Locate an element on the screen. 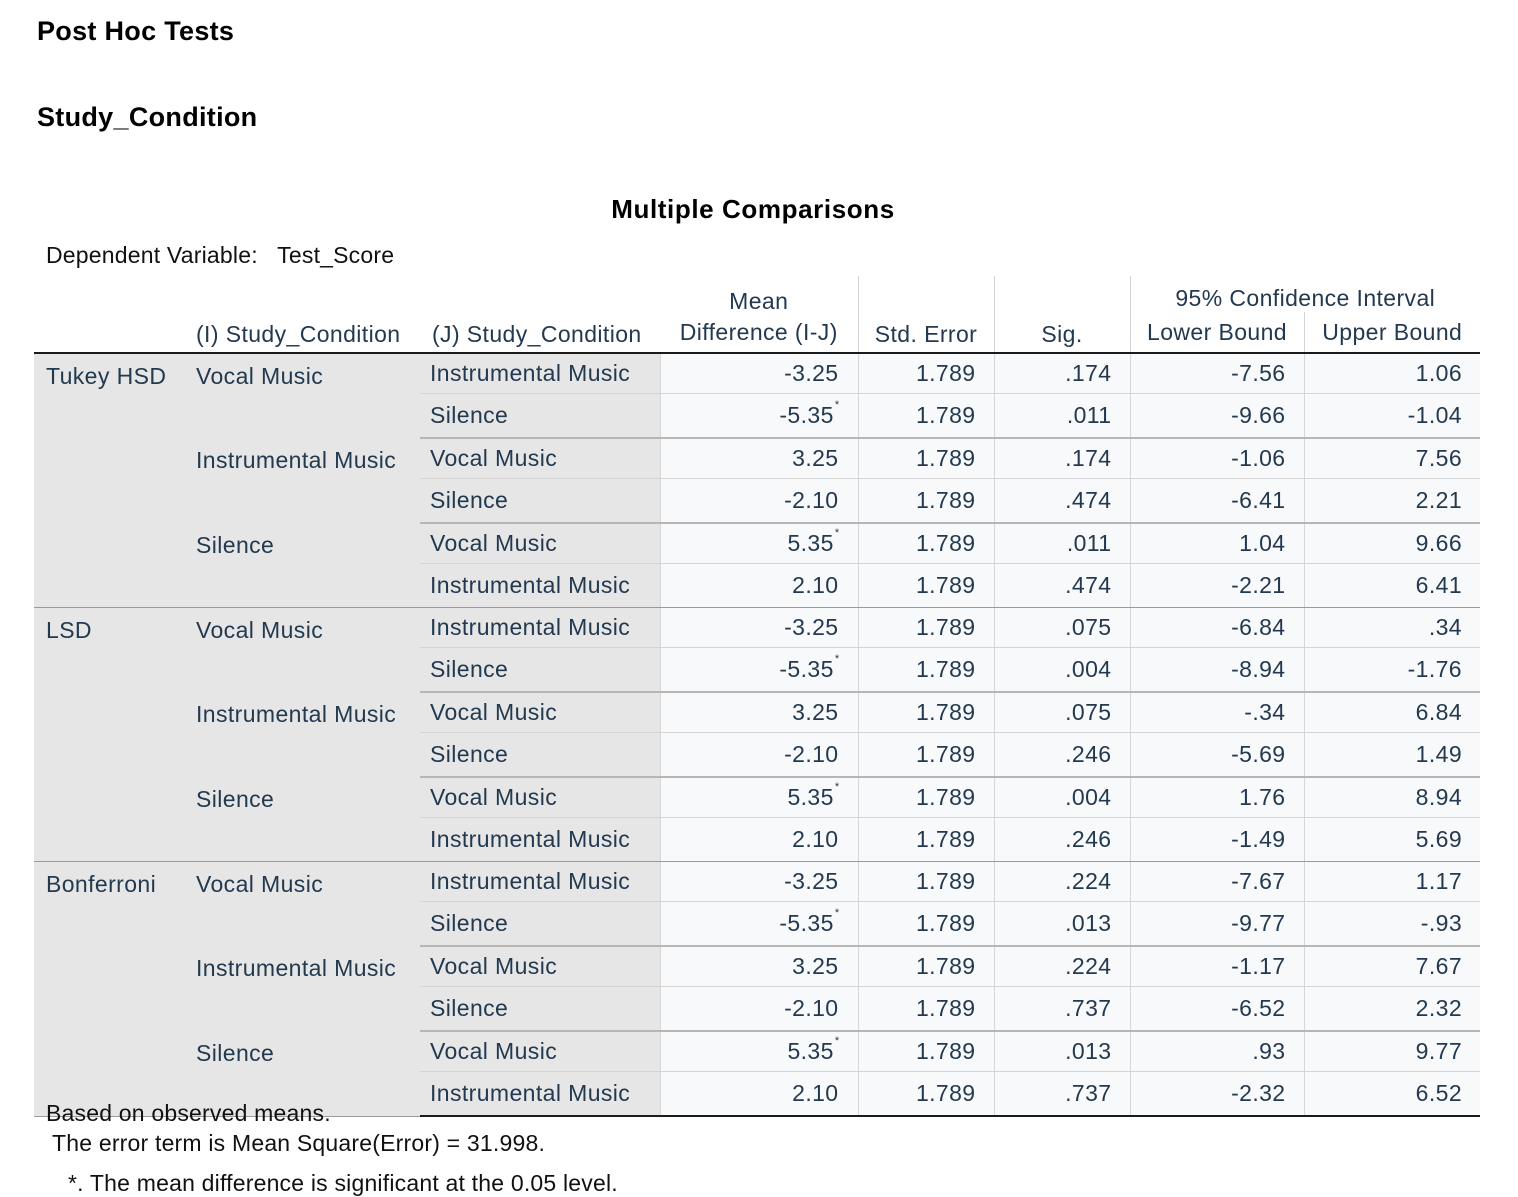 The width and height of the screenshot is (1518, 1197). method-label: Tukey HSD is located at coordinates (109, 480).